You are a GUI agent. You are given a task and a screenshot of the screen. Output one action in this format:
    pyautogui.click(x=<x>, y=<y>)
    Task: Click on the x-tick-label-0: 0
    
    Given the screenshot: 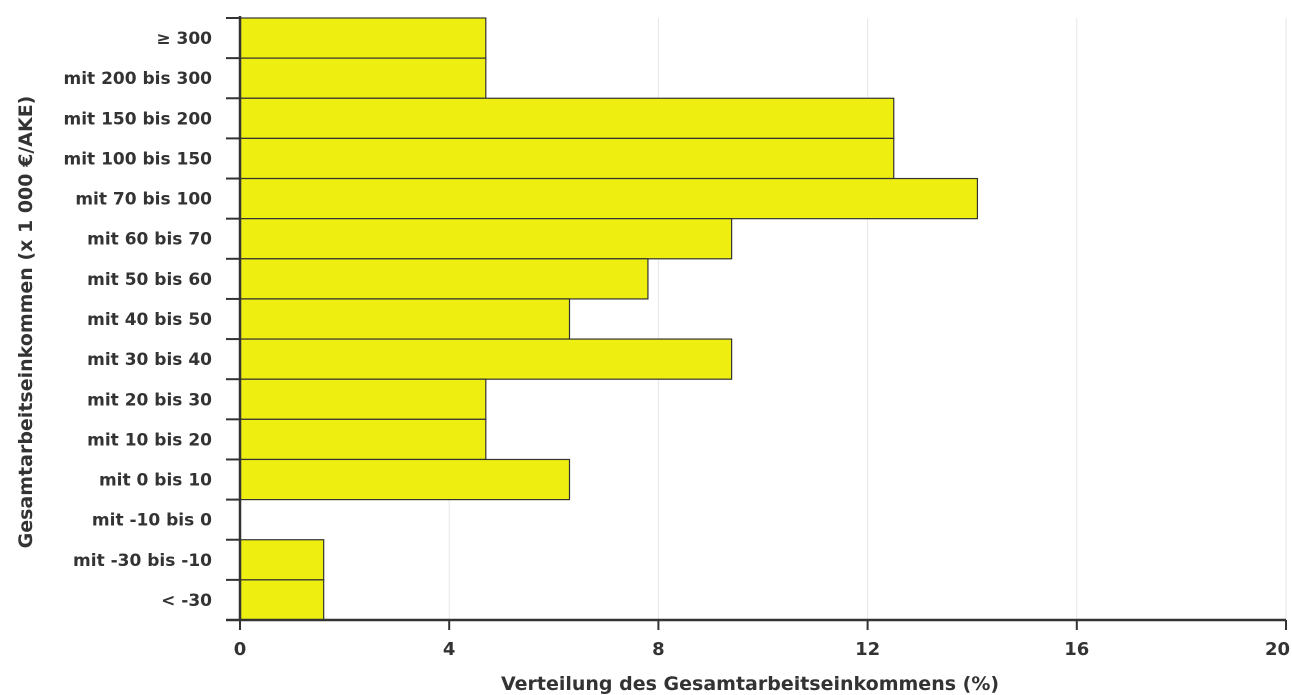 What is the action you would take?
    pyautogui.click(x=240, y=649)
    